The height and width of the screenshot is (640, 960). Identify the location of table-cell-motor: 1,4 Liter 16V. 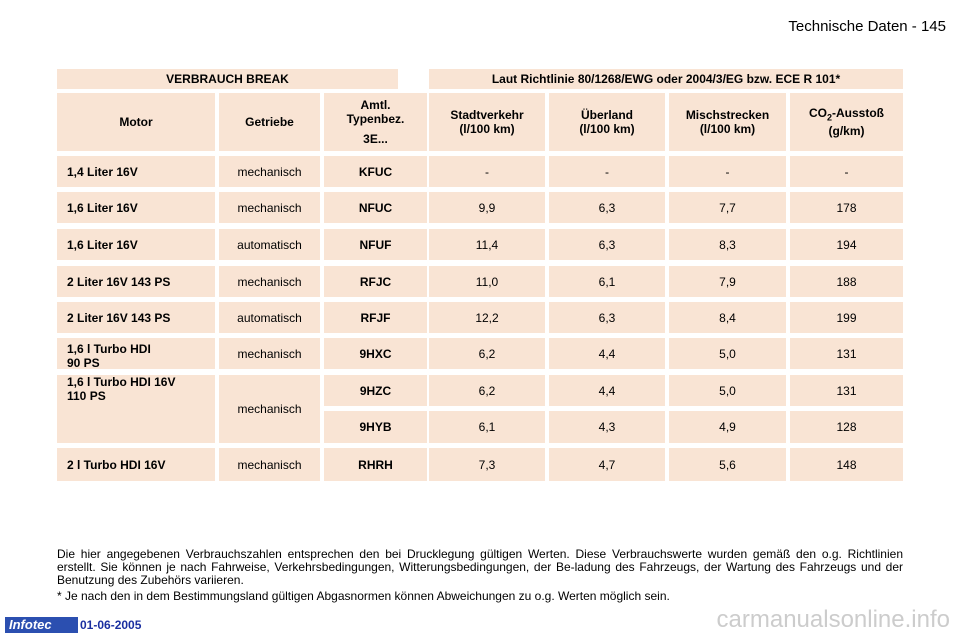
(136, 171).